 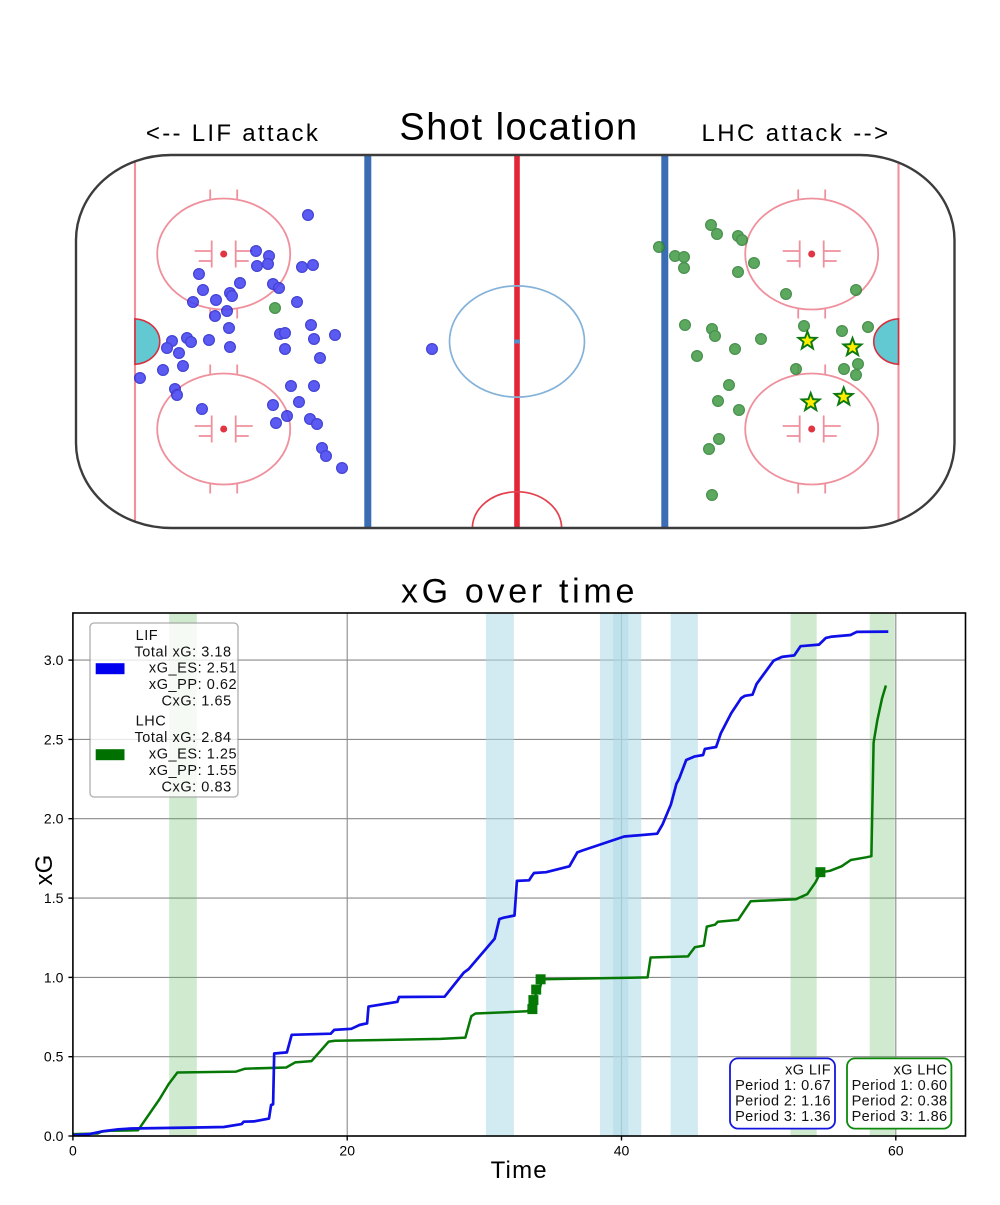 What do you see at coordinates (783, 1102) in the screenshot?
I see `svg-text: Period 2: 1.16` at bounding box center [783, 1102].